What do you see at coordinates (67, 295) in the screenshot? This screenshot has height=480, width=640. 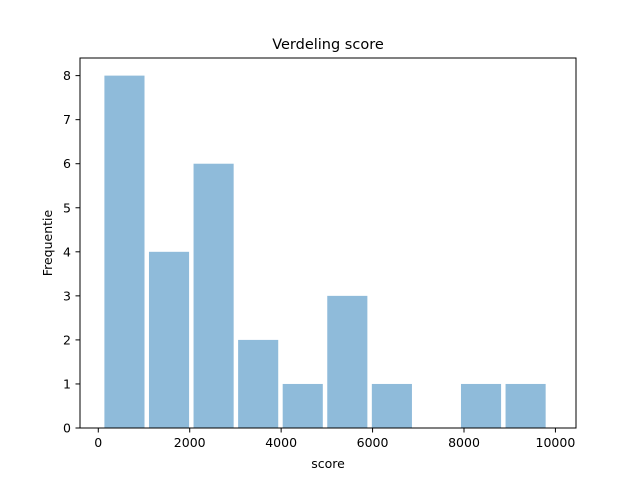 I see `y-tick-label: 3` at bounding box center [67, 295].